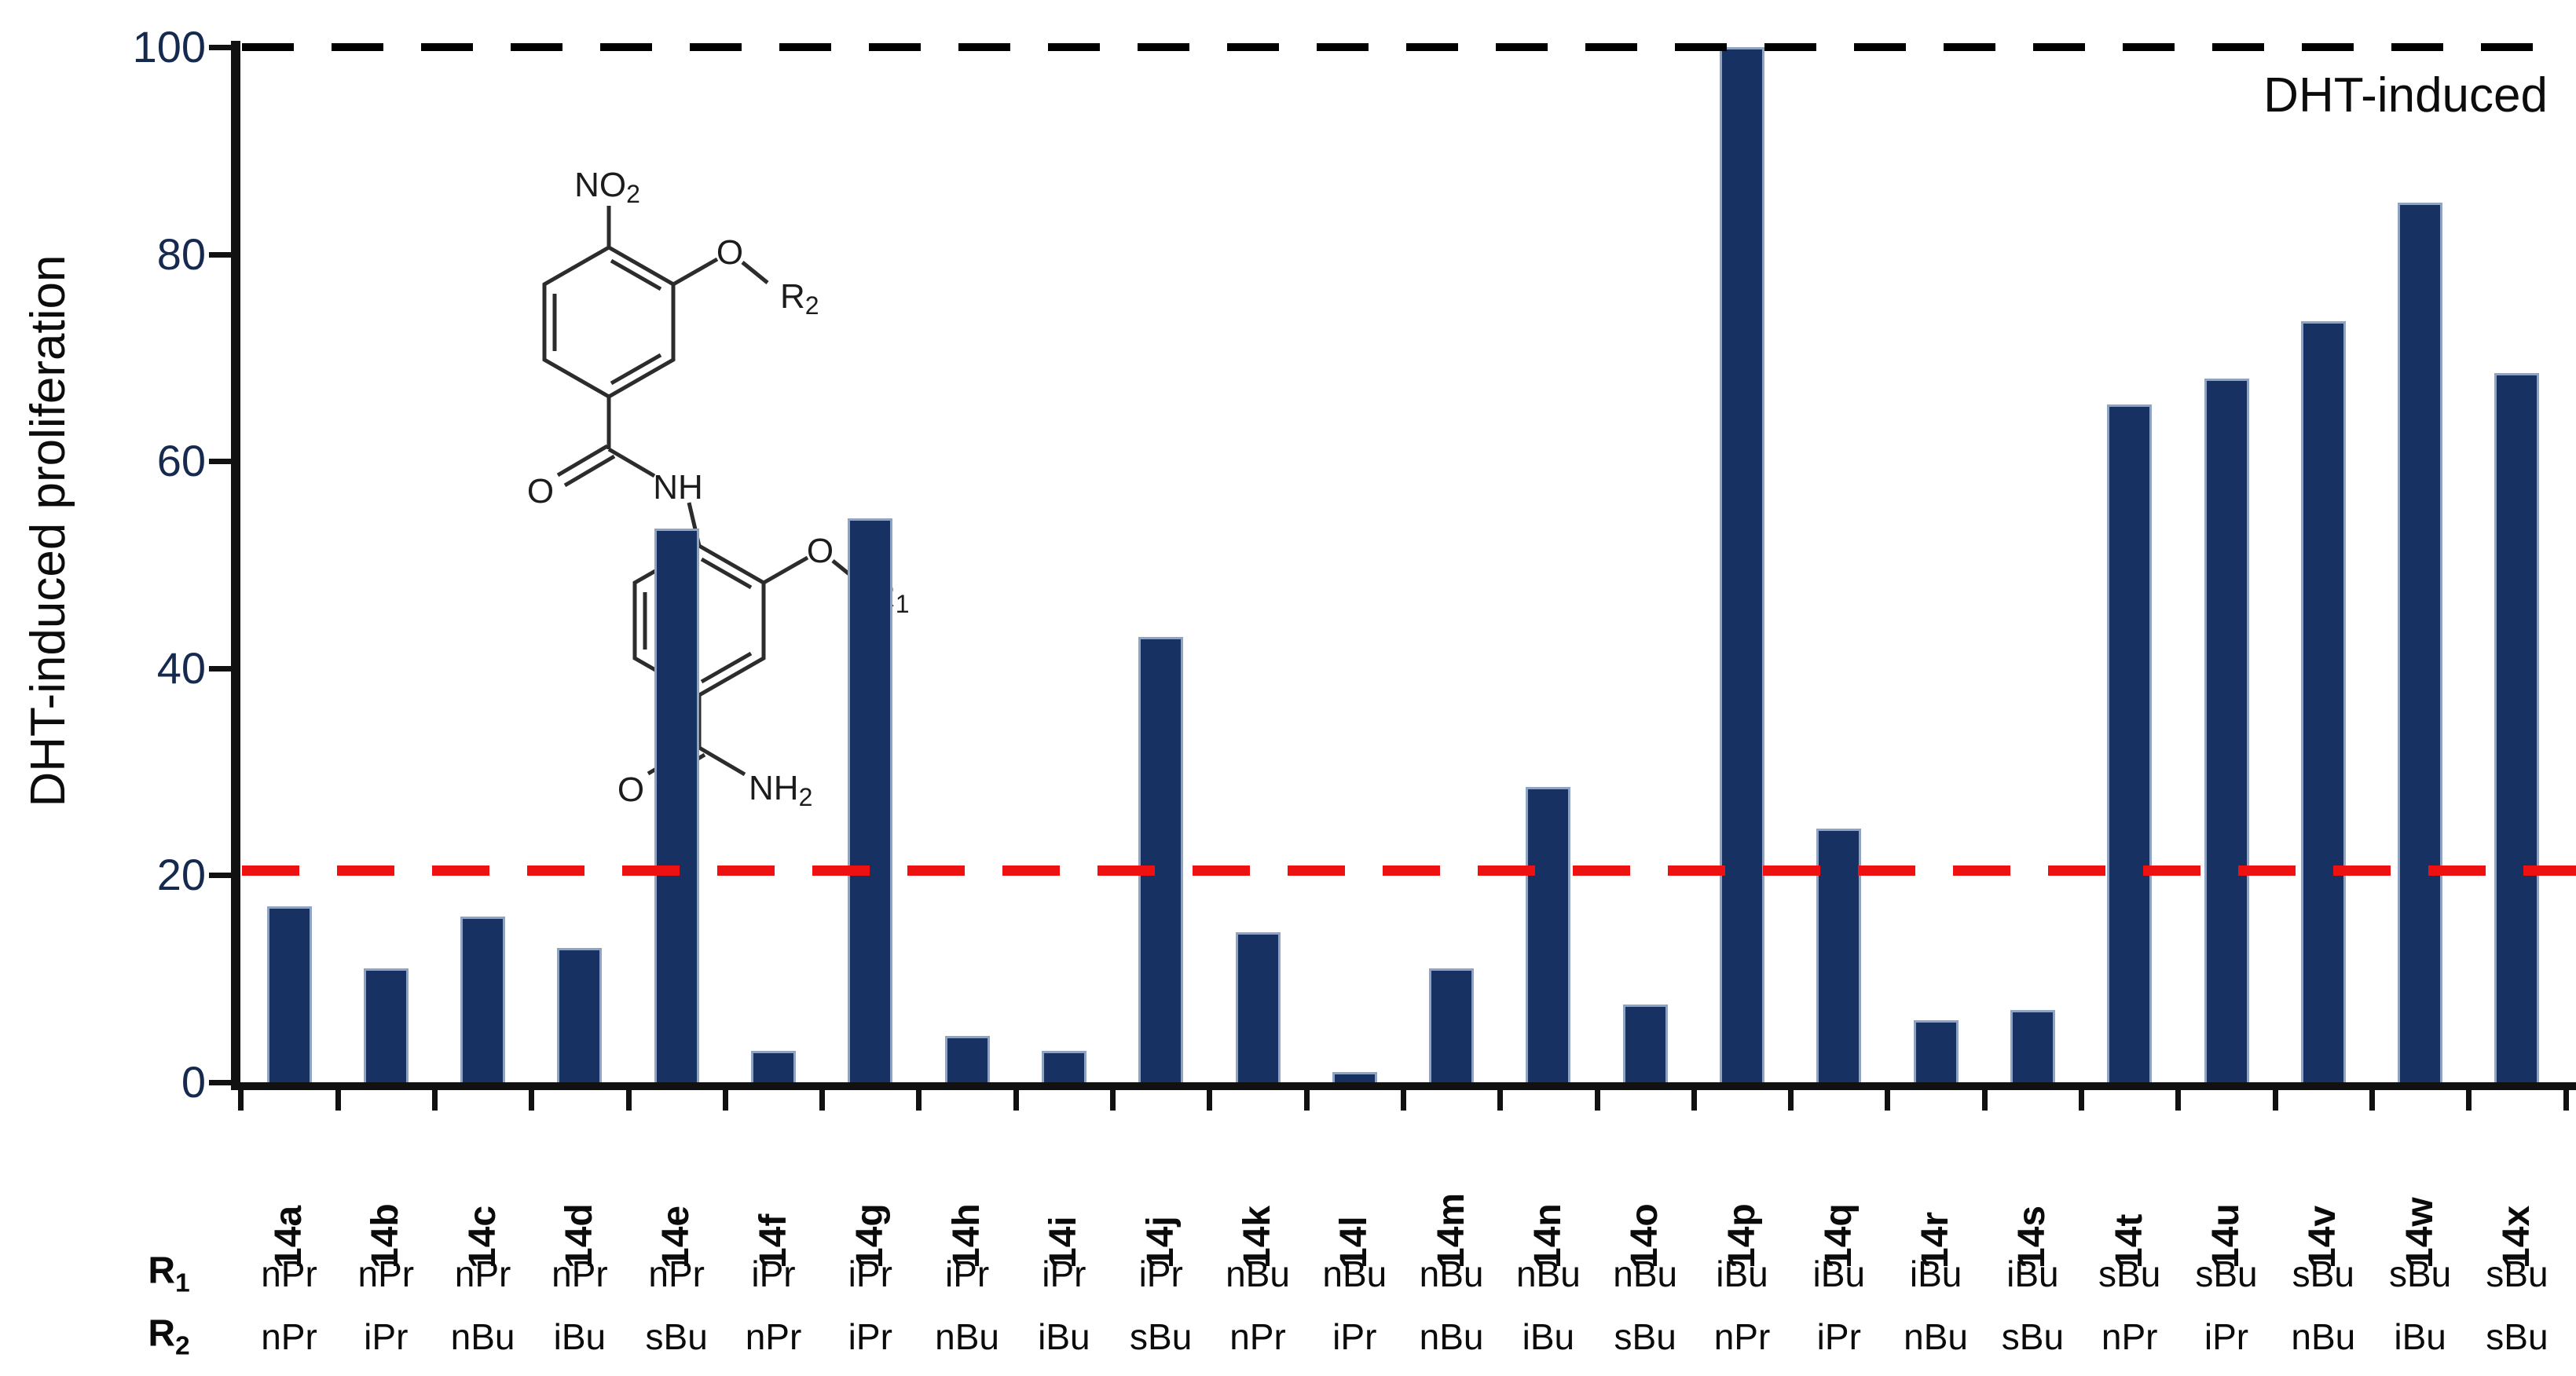  What do you see at coordinates (1742, 564) in the screenshot?
I see `bar-14p` at bounding box center [1742, 564].